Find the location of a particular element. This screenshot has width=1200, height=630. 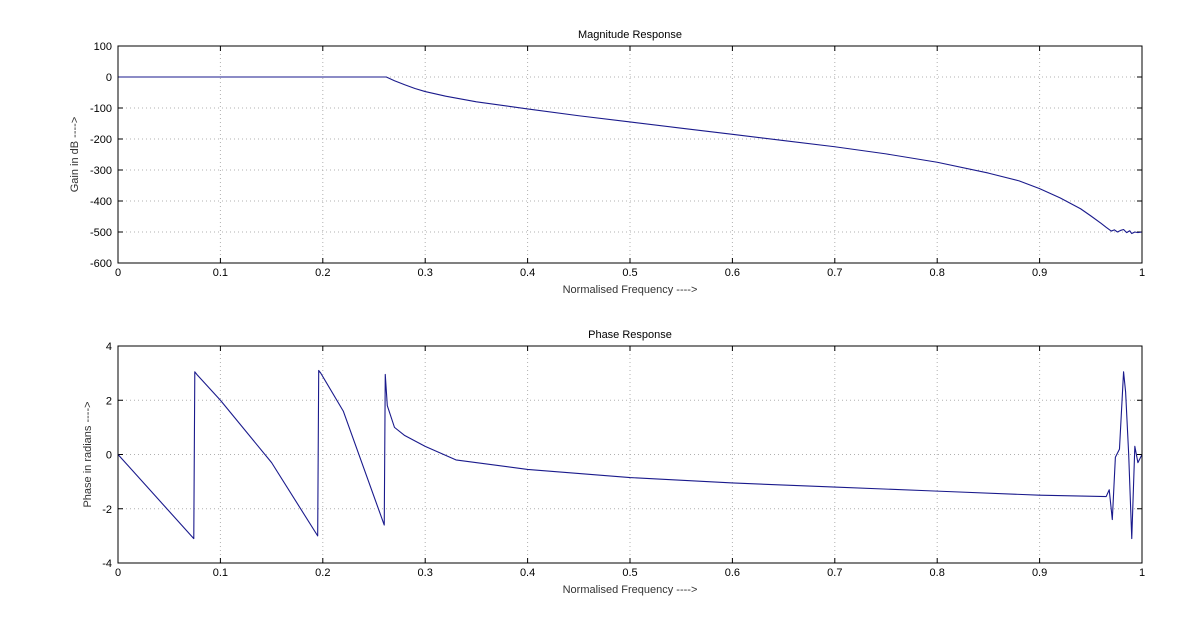

y-tick-label: -400 is located at coordinates (101, 202).